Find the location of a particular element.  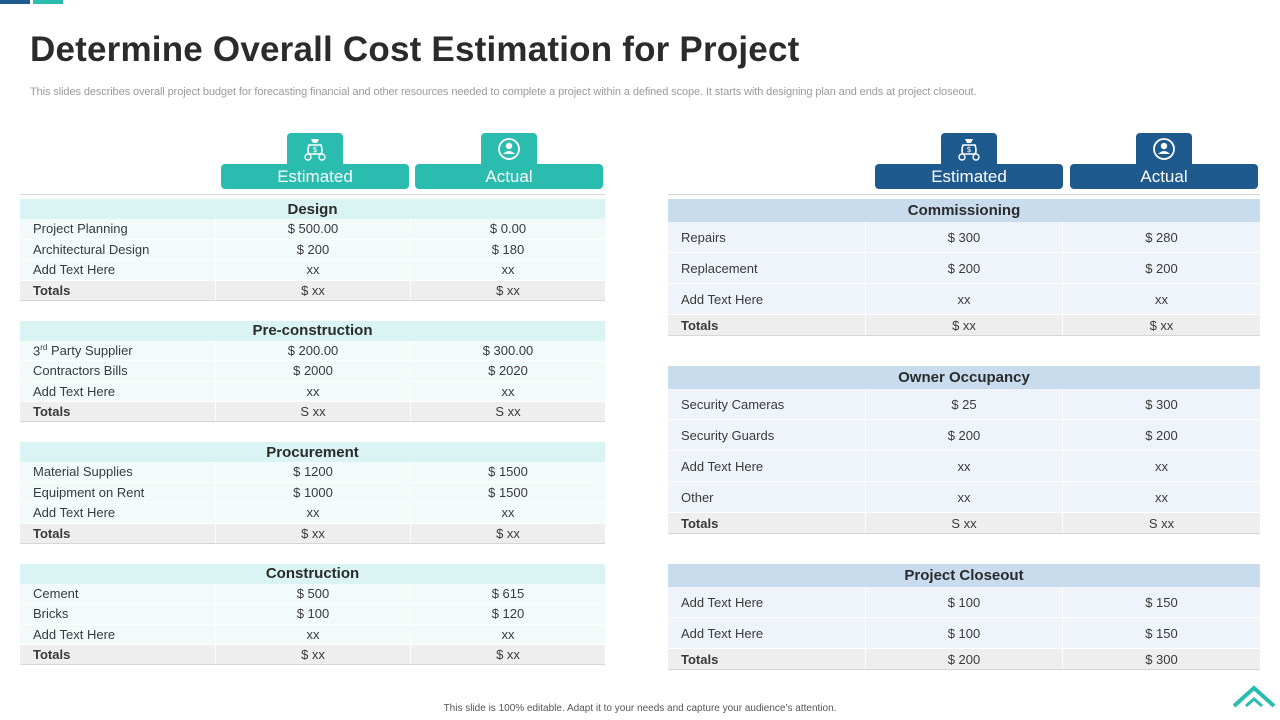

totals-row: Totals S xx S xx is located at coordinates (964, 523).